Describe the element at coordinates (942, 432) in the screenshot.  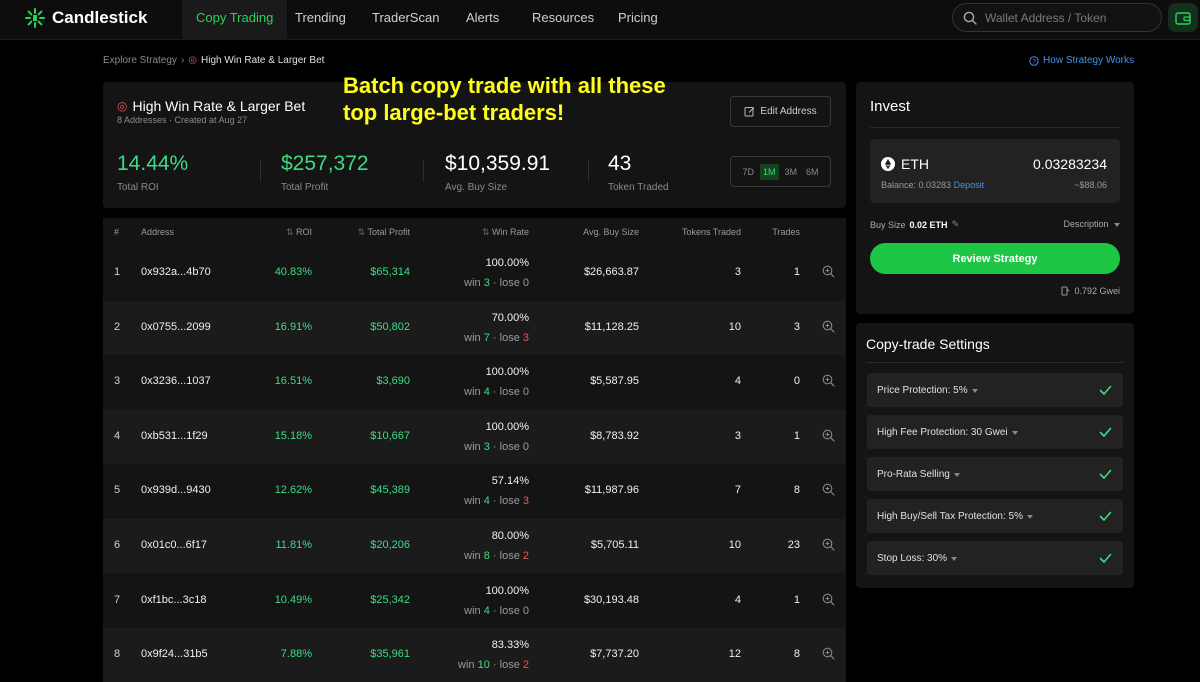
I see `setting-label-text: High Fee Protection: 30 Gwei` at that location.